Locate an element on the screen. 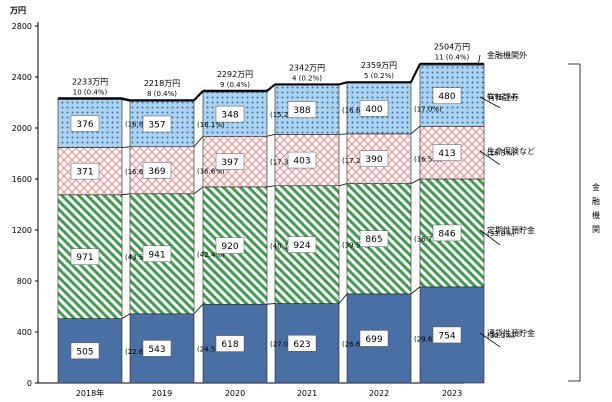 Image resolution: width=612 pixels, height=402 pixels. share-label: (30.1%) is located at coordinates (501, 336).